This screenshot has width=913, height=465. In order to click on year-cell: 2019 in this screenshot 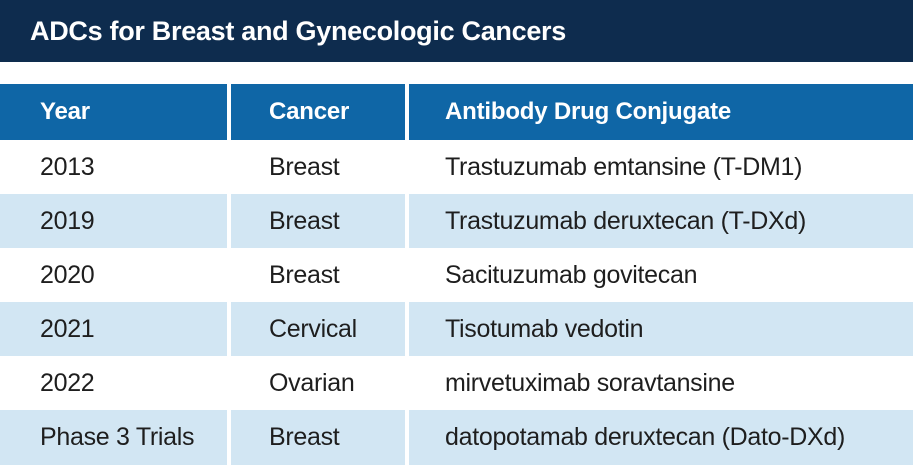, I will do `click(113, 221)`.